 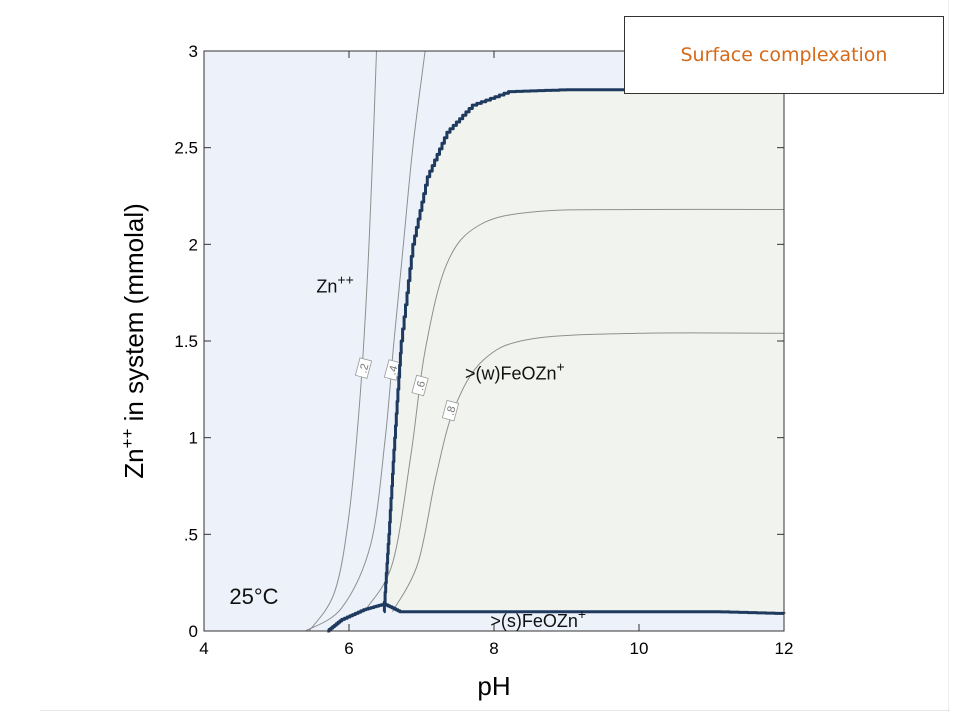 I want to click on x-tick-label: 12, so click(x=784, y=648).